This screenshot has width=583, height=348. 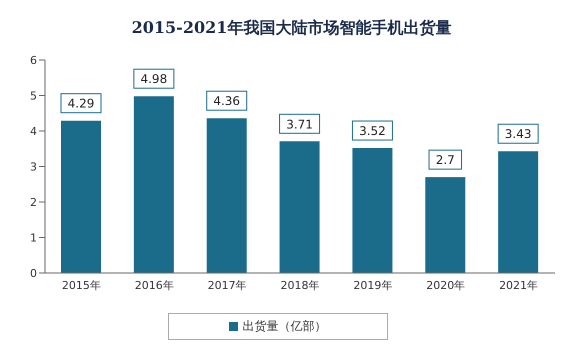 I want to click on data-label: 3.52, so click(x=372, y=131).